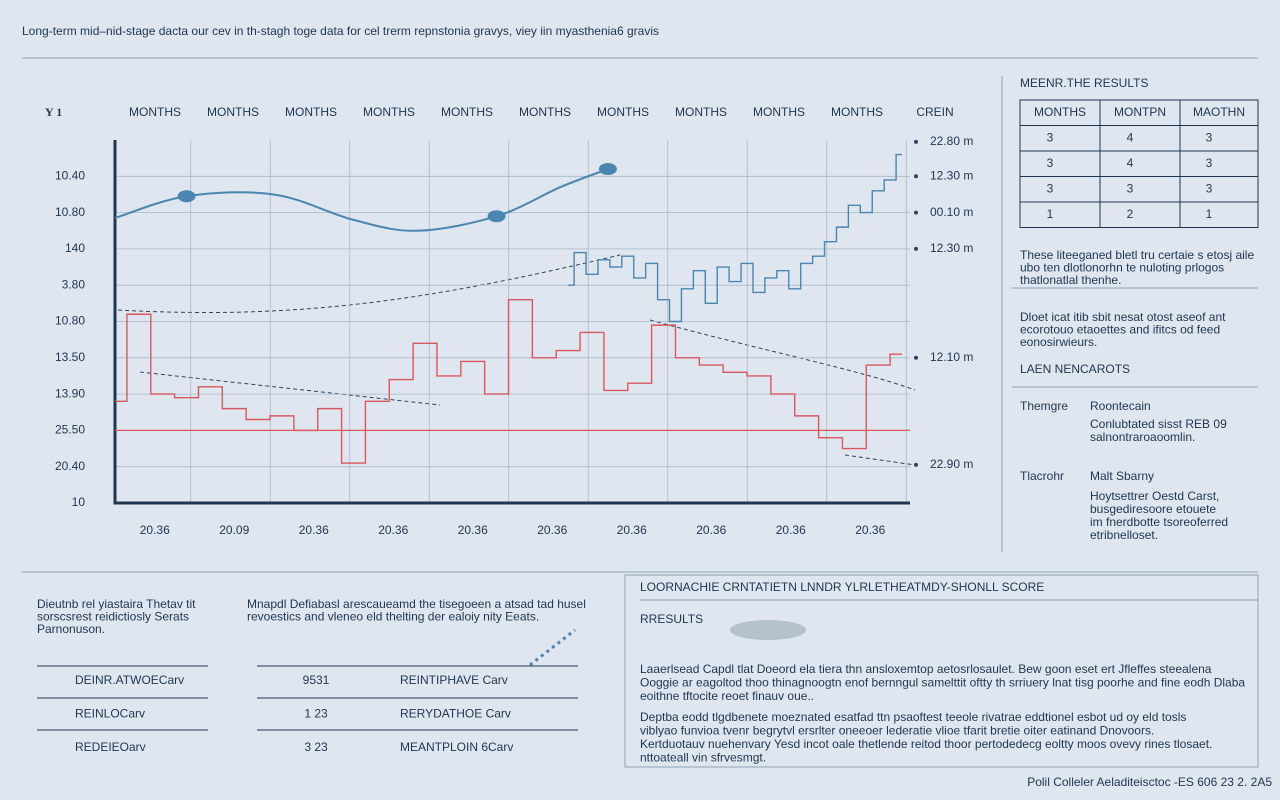 This screenshot has height=800, width=1280. I want to click on results-box, so click(941, 671).